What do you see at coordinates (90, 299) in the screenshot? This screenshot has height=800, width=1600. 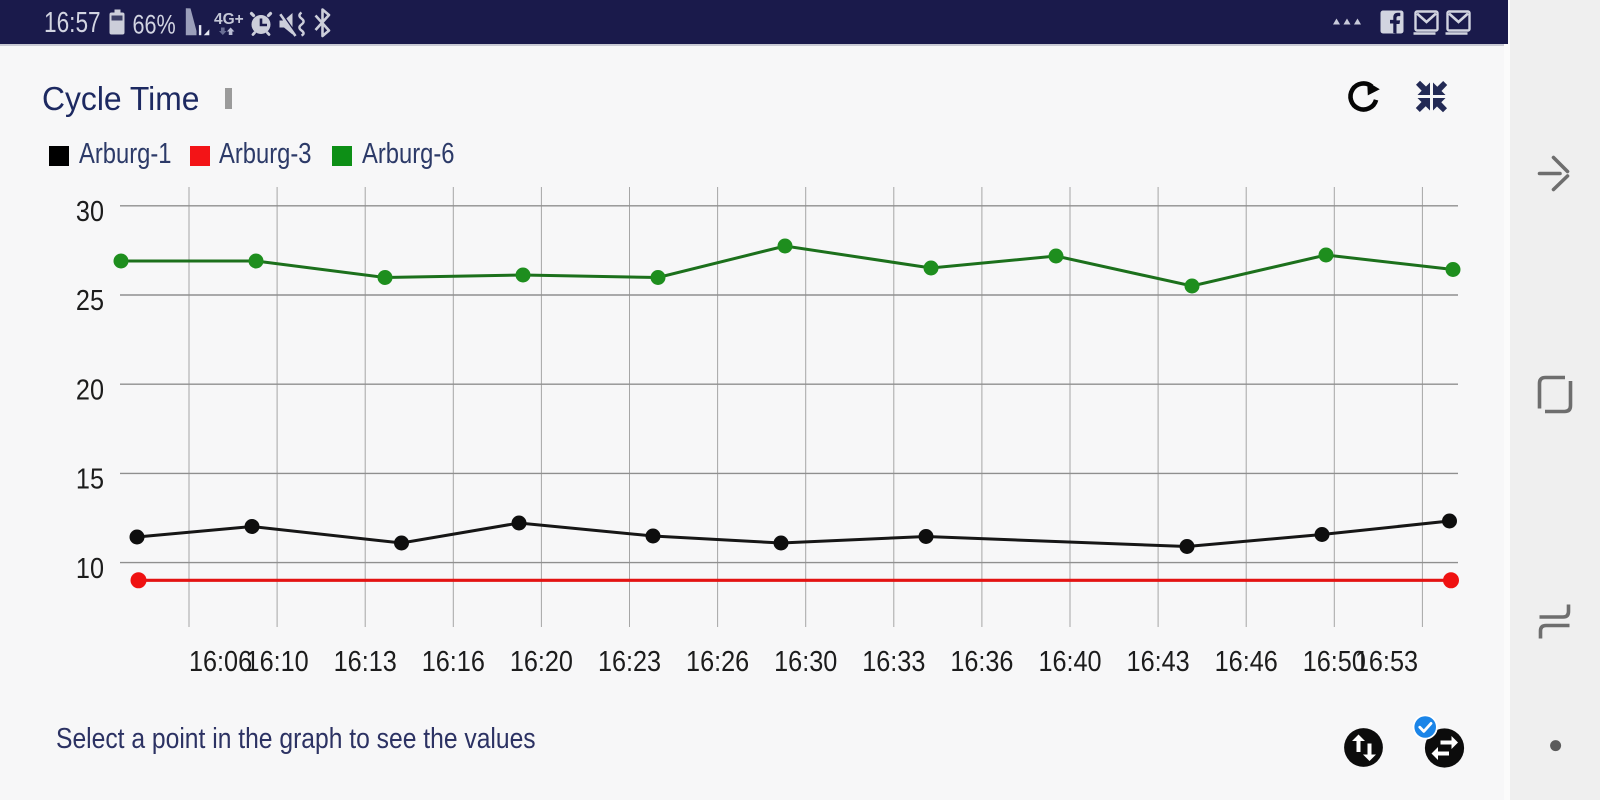 I see `svg-text: 25` at bounding box center [90, 299].